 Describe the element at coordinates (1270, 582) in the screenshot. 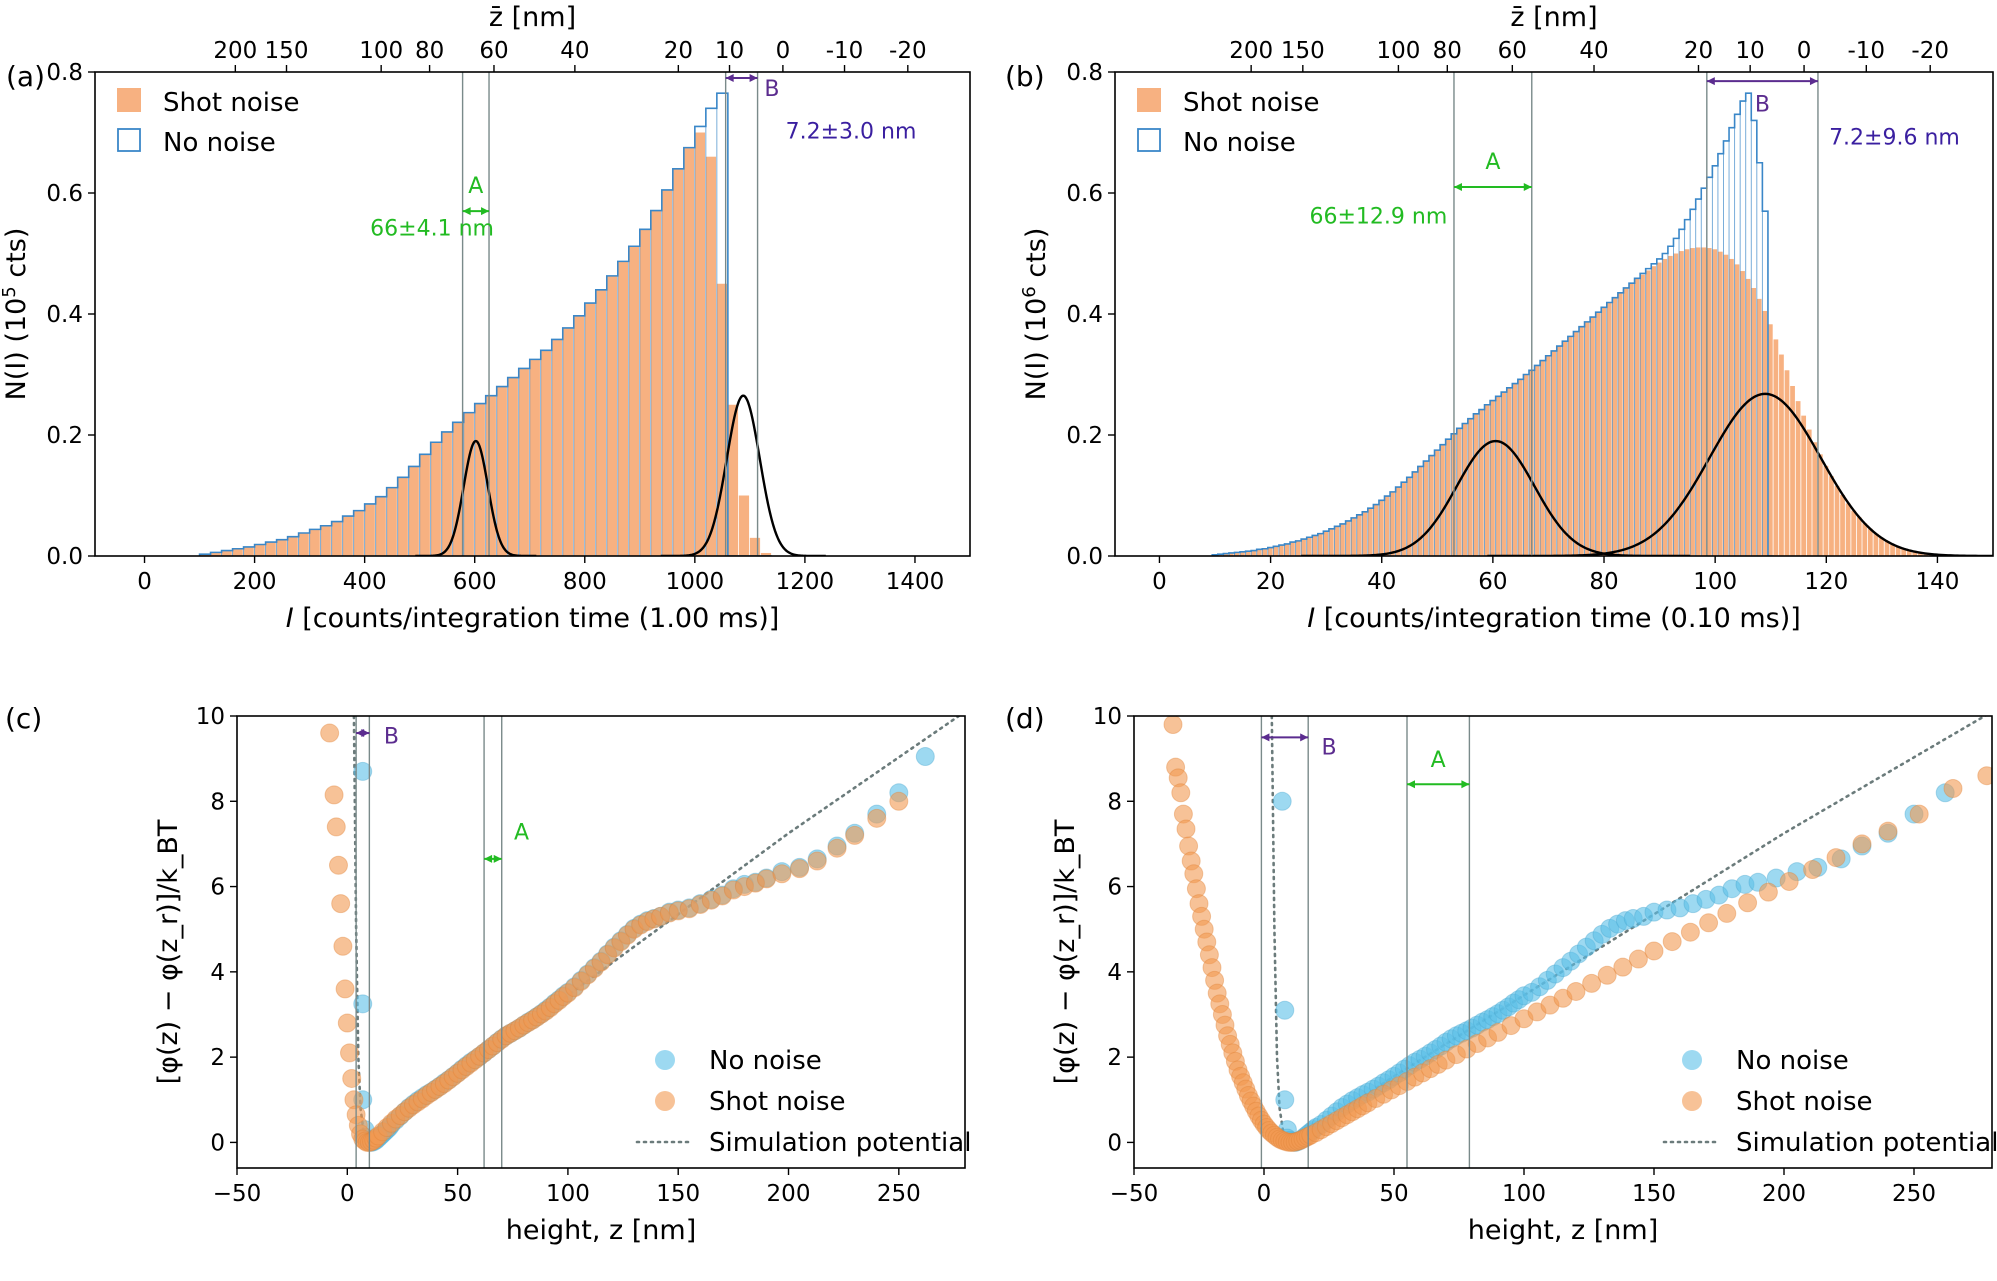

I see `x-tick-label: 20` at that location.